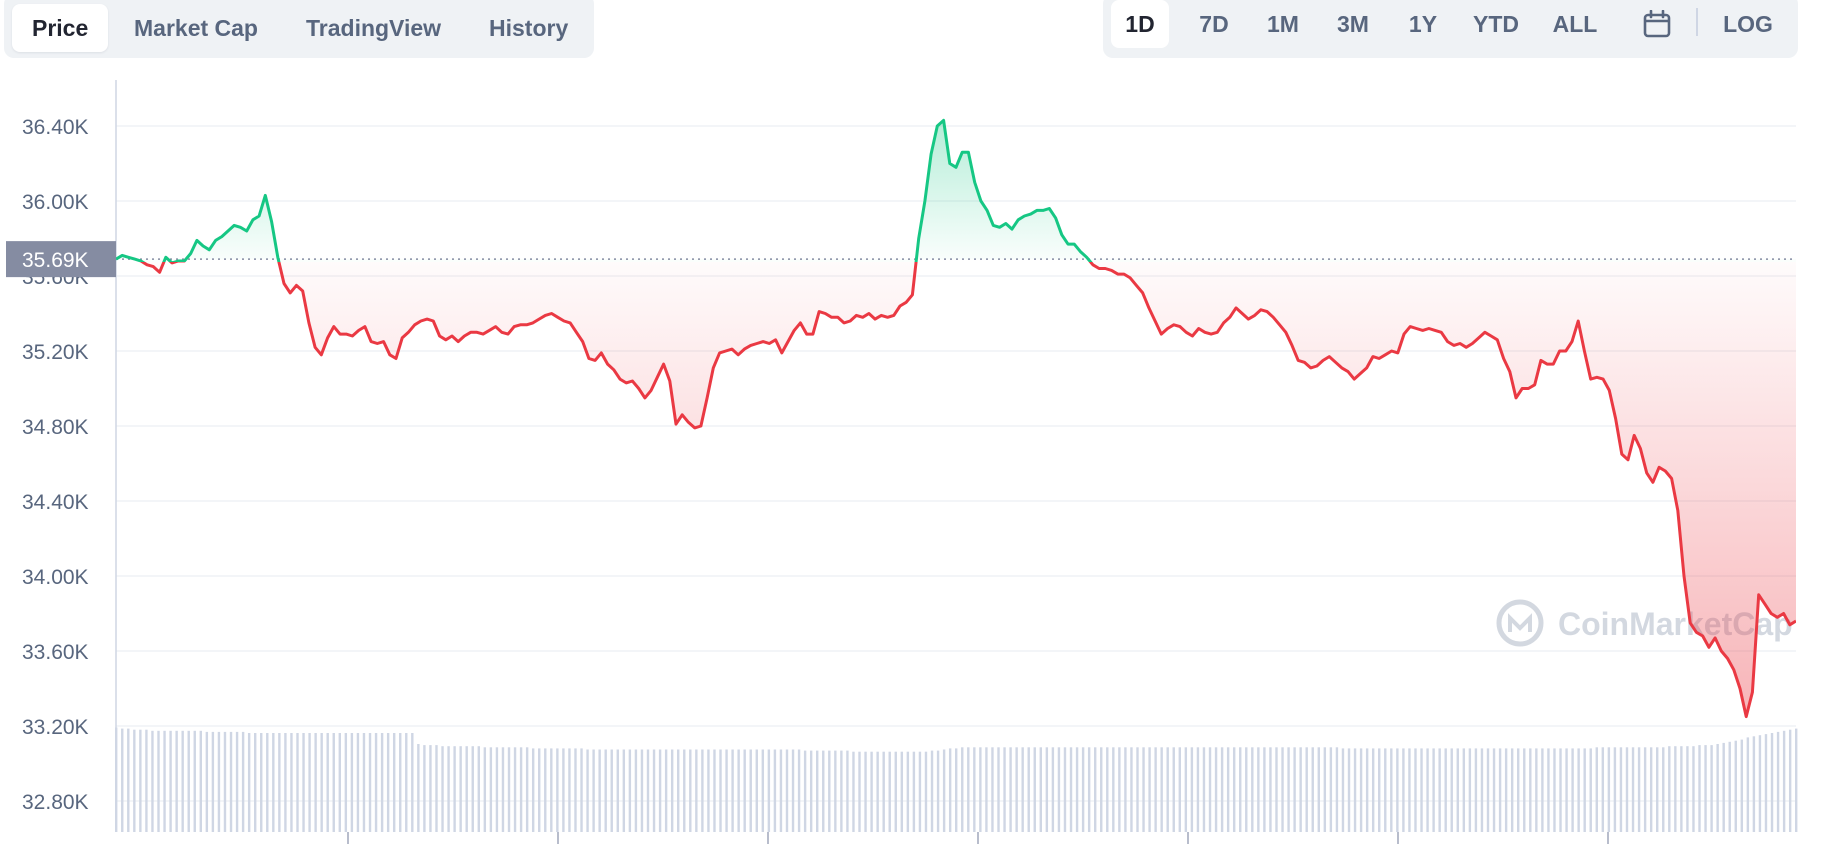  I want to click on current-price-label: 35.69K, so click(55, 260).